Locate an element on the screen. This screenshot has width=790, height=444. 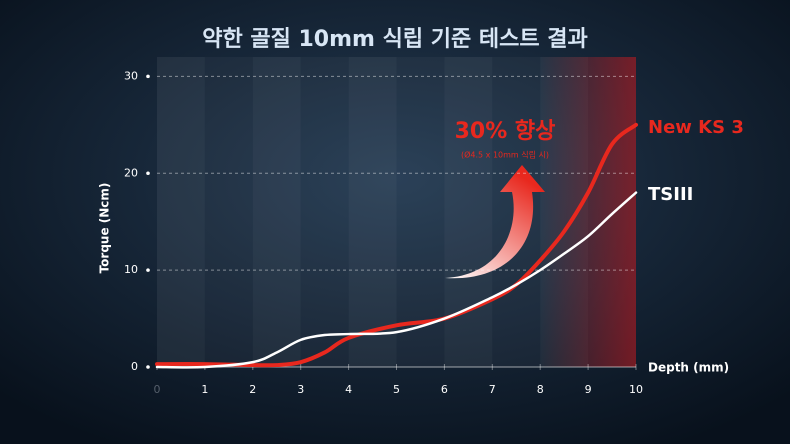
x-tick-label: 5 is located at coordinates (396, 389).